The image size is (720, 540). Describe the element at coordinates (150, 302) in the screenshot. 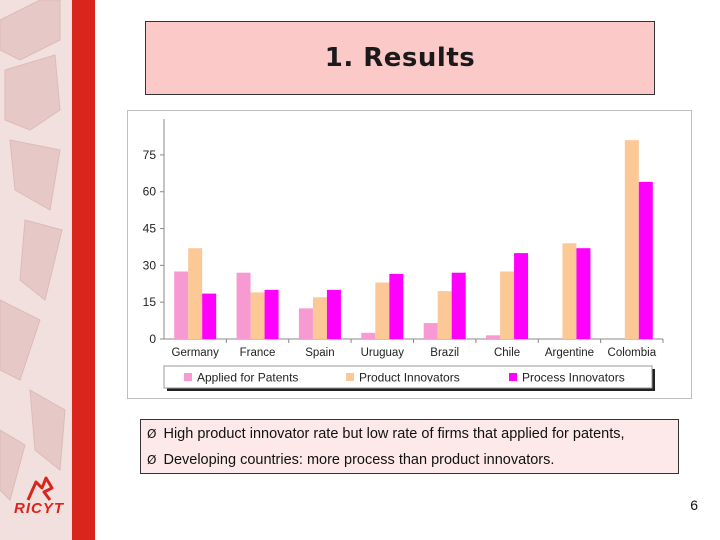

I see `y-tick-label: 15` at that location.